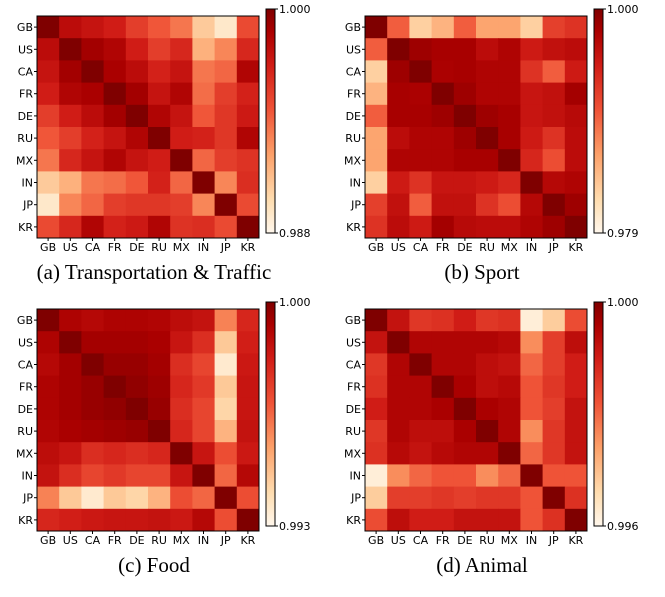 The image size is (665, 597). What do you see at coordinates (136, 540) in the screenshot?
I see `x-tick-label: DE` at bounding box center [136, 540].